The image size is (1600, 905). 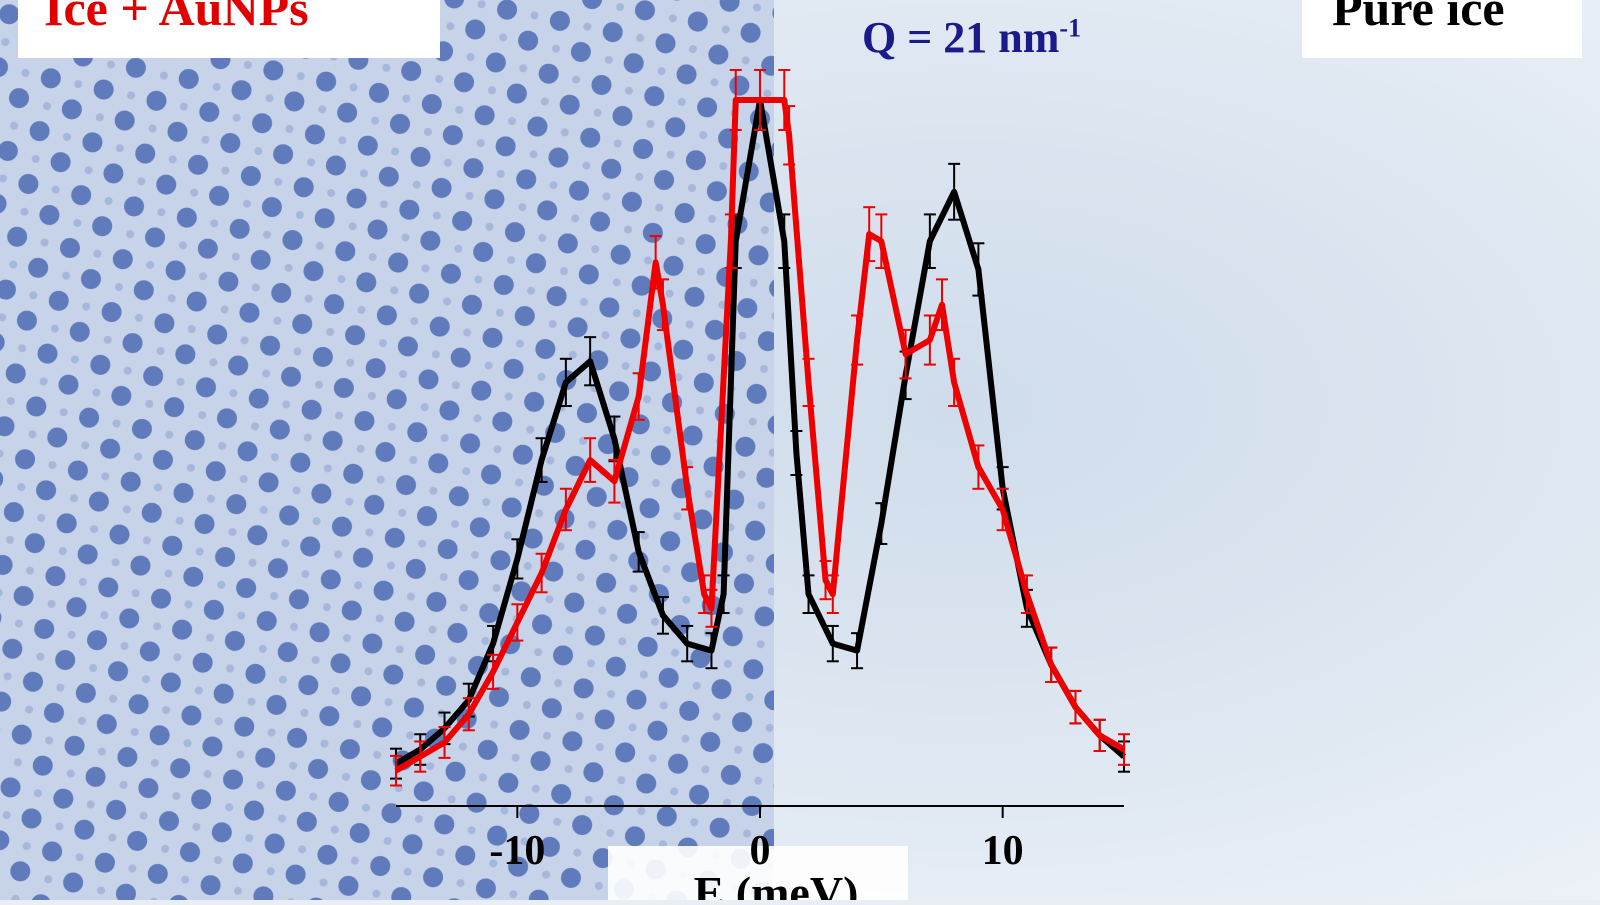 What do you see at coordinates (776, 883) in the screenshot?
I see `x-axis-label: E (meV)` at bounding box center [776, 883].